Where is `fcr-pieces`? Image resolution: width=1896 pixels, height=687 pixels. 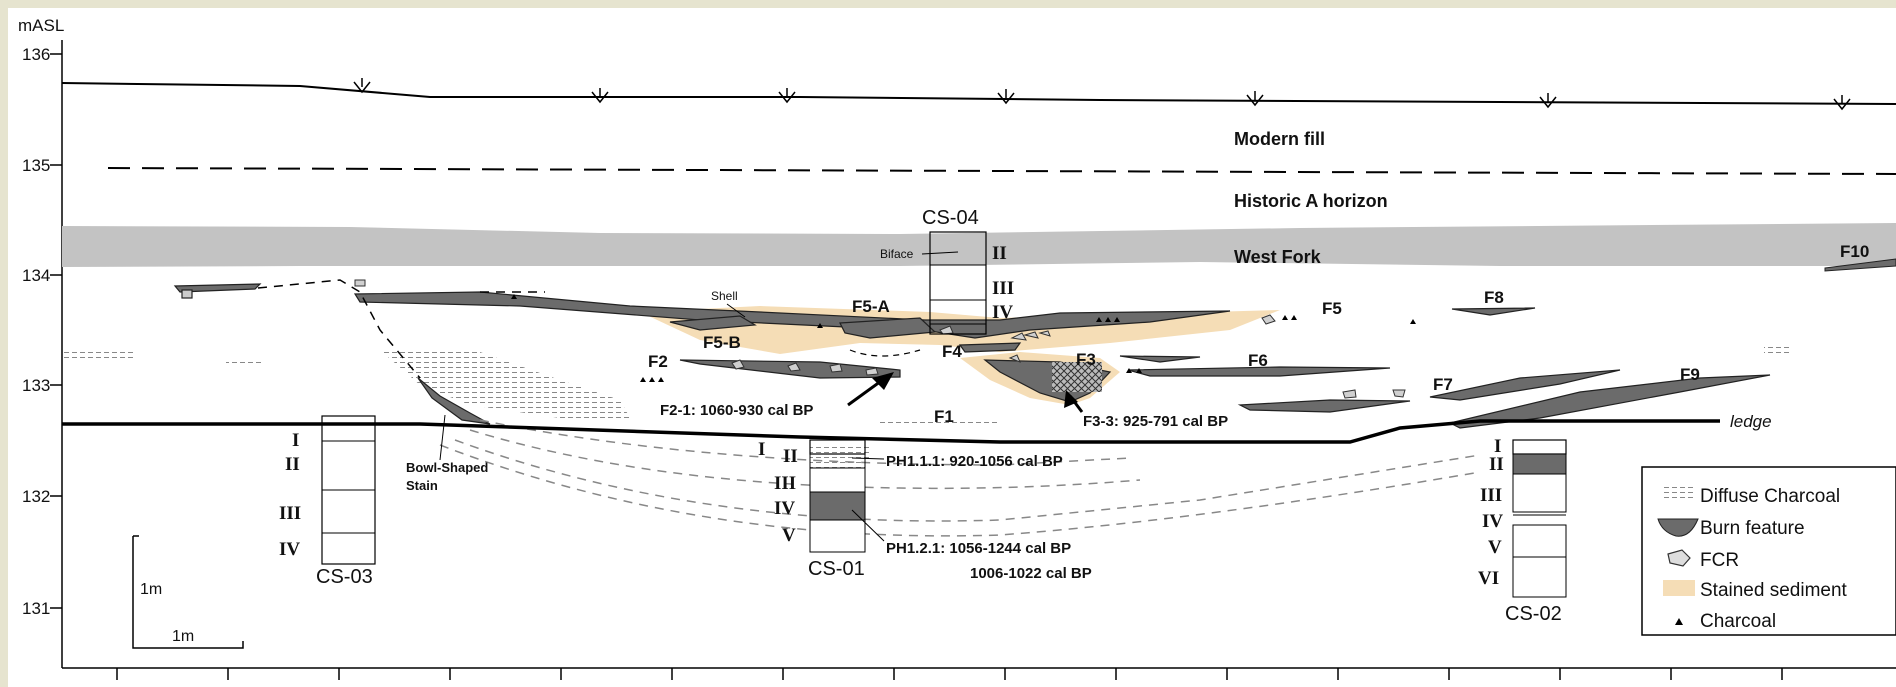
fcr-pieces is located at coordinates (880, 339).